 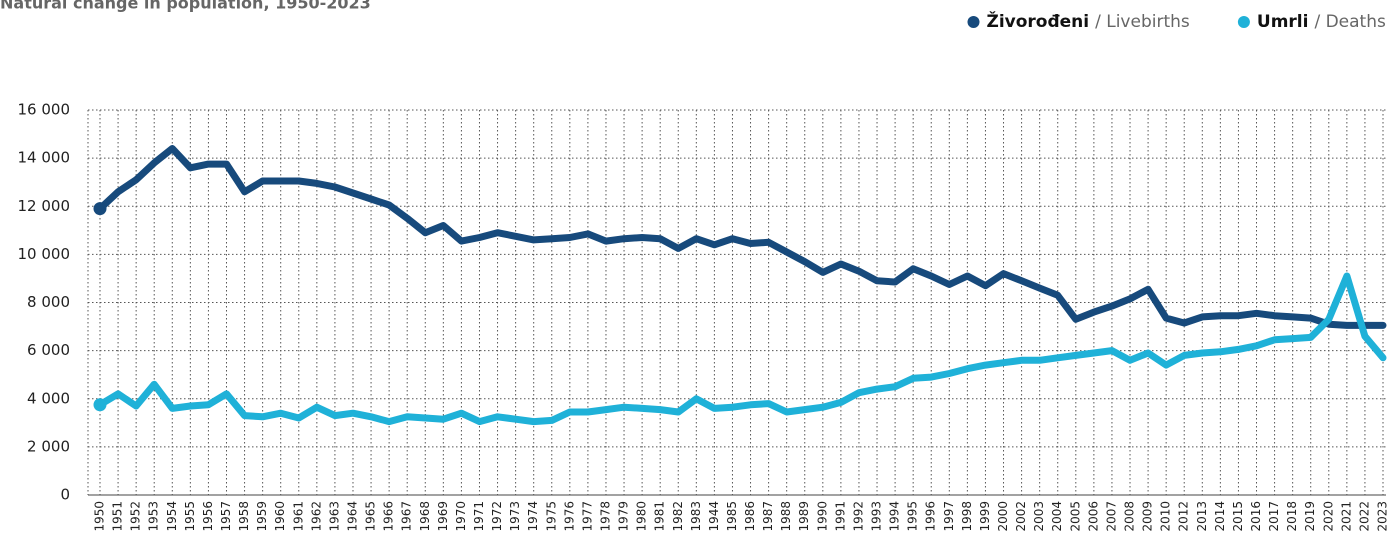 What do you see at coordinates (1184, 516) in the screenshot?
I see `x-tick-label: 2012` at bounding box center [1184, 516].